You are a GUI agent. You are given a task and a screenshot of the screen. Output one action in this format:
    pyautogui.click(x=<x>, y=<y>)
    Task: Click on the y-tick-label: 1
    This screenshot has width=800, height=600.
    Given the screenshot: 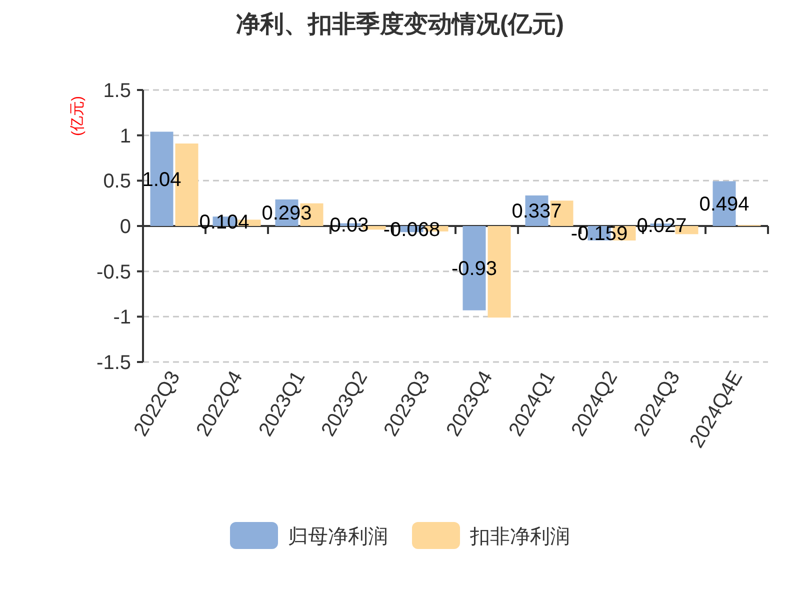 What is the action you would take?
    pyautogui.click(x=125, y=136)
    